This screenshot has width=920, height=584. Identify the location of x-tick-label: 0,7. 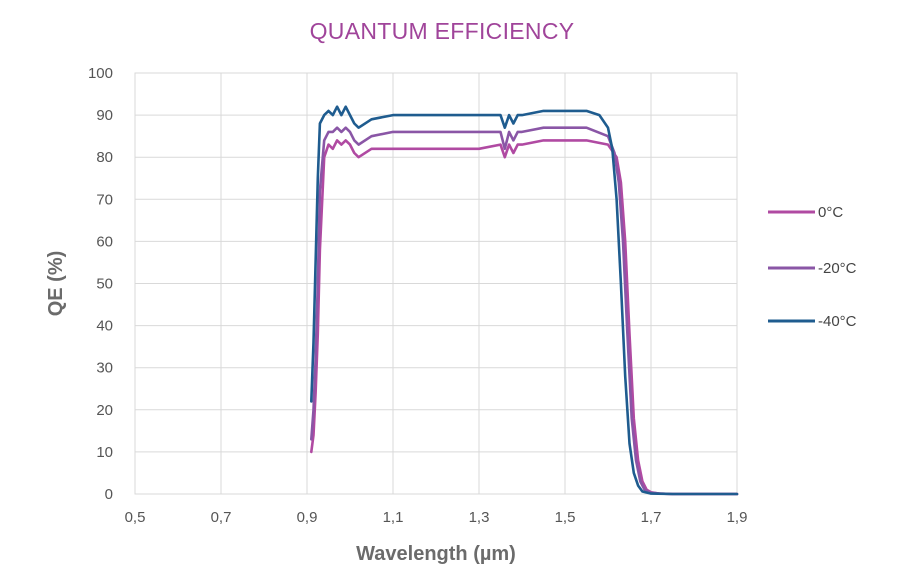
(221, 517).